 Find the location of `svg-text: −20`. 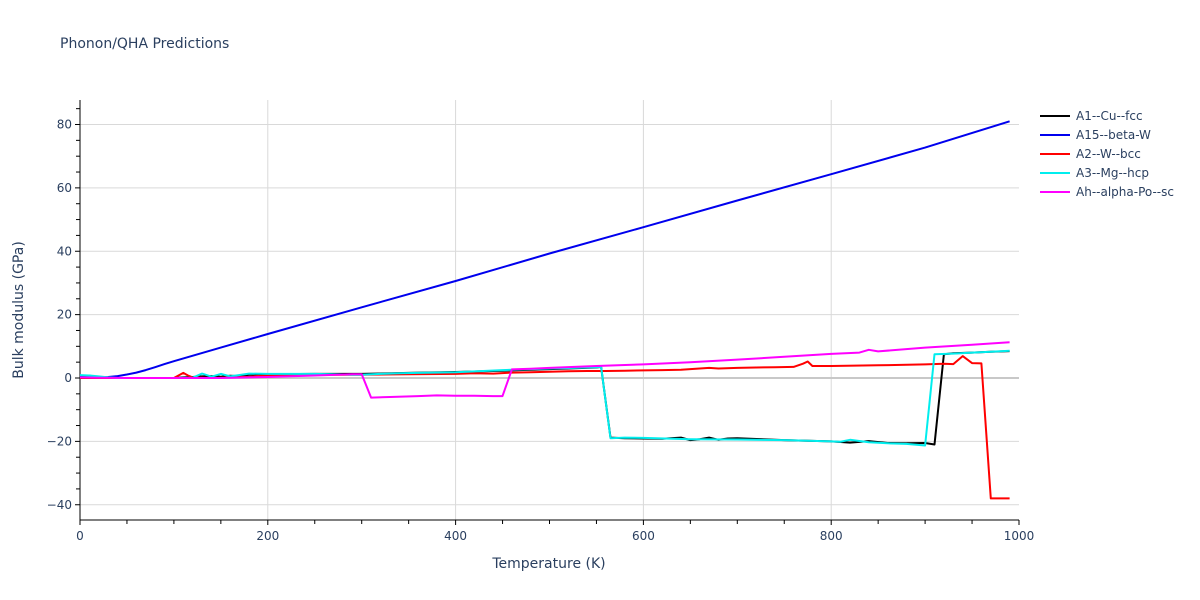

svg-text: −20 is located at coordinates (59, 441).